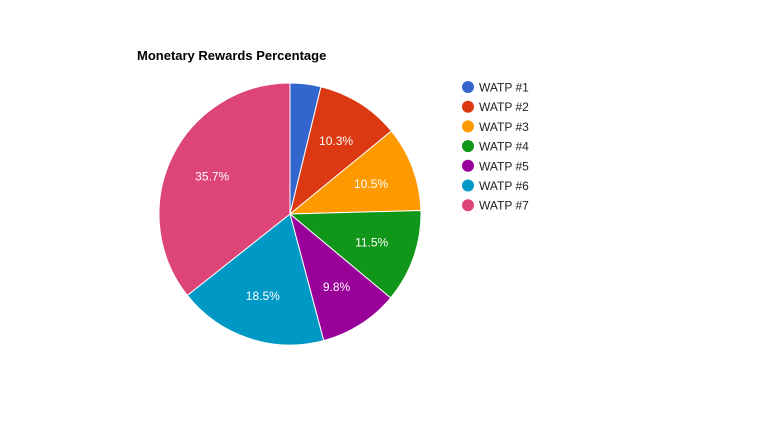 Image resolution: width=768 pixels, height=427 pixels. Describe the element at coordinates (504, 166) in the screenshot. I see `legend-label-5: WATP #5` at that location.